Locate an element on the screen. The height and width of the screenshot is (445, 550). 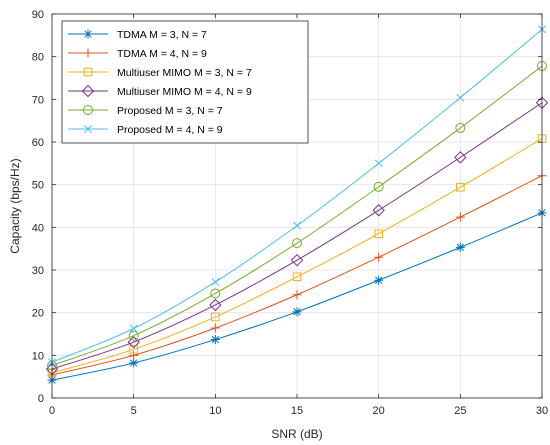
legend-label: TDMA M = 4, N = 9 is located at coordinates (162, 54).